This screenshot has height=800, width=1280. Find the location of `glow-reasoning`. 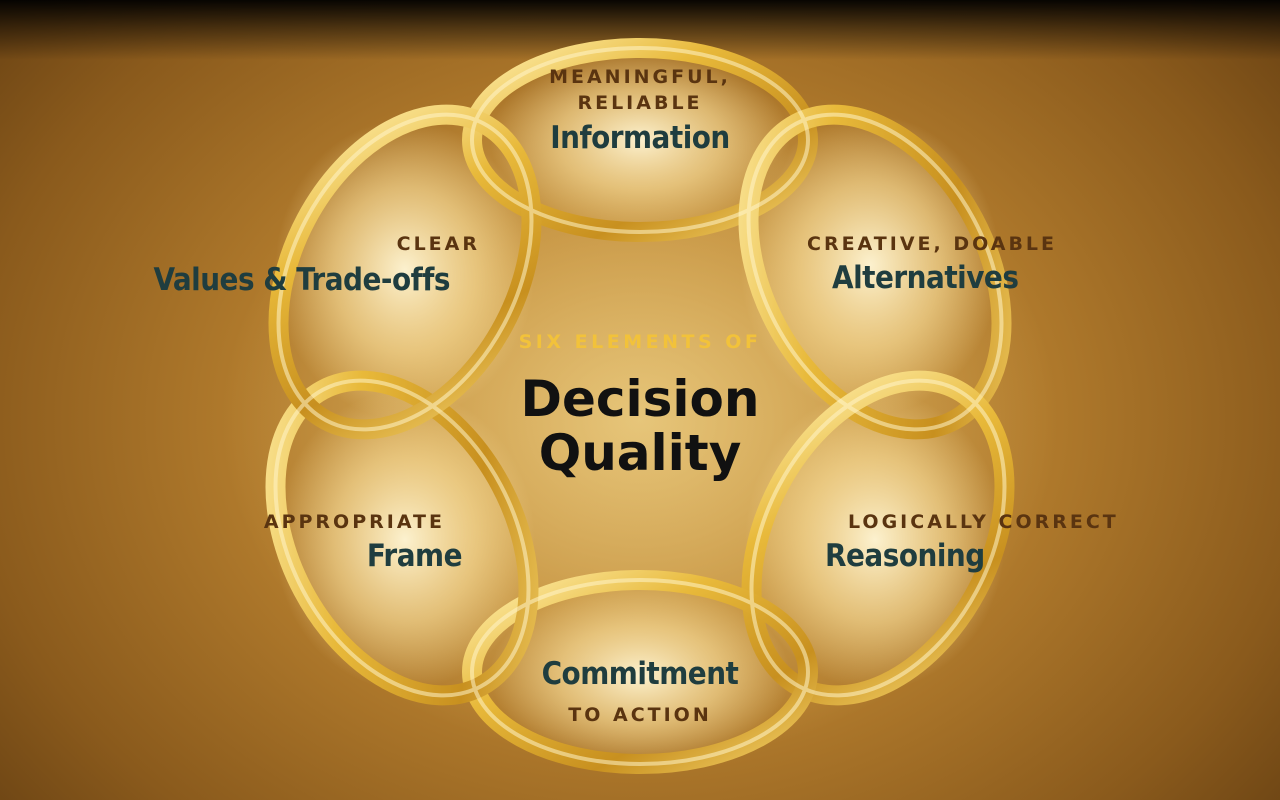

glow-reasoning is located at coordinates (875, 540).